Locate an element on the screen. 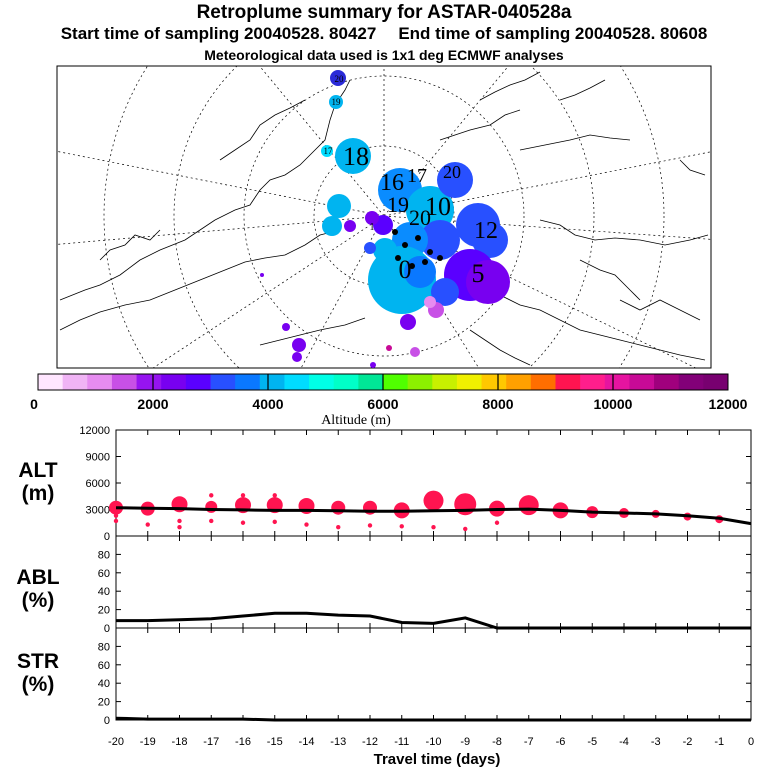 Image resolution: width=768 pixels, height=768 pixels. x-tick-label: -12 is located at coordinates (370, 742).